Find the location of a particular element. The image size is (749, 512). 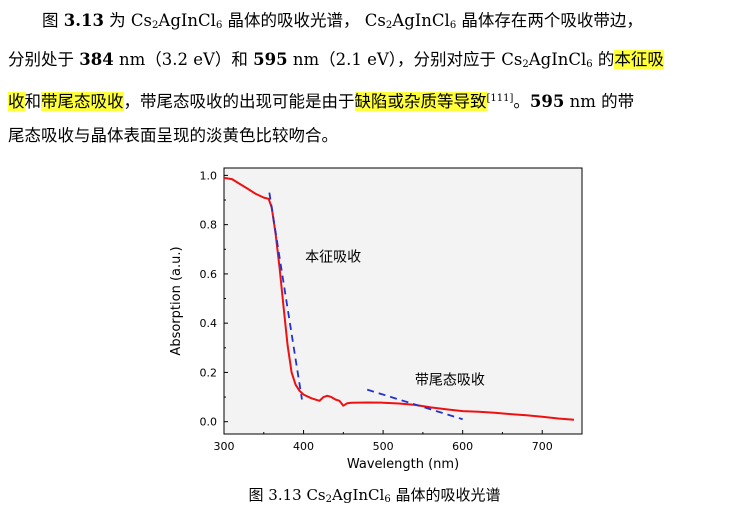

text-run: 晶体的吸收光谱， Cs is located at coordinates (304, 20).